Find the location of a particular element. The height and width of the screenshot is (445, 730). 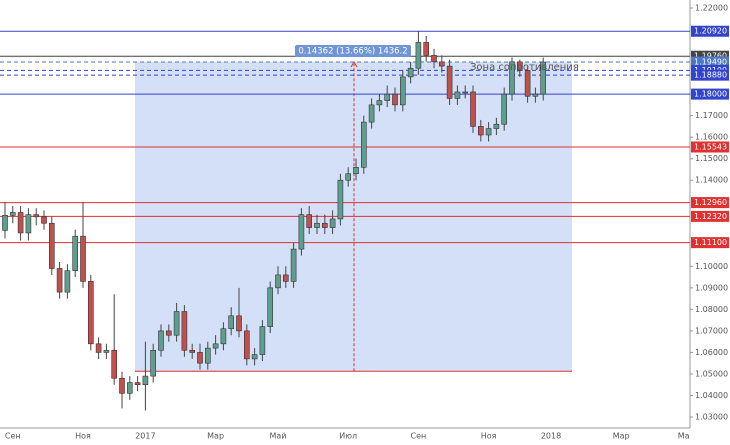

y-tick-label: 1.14000 is located at coordinates (711, 180).